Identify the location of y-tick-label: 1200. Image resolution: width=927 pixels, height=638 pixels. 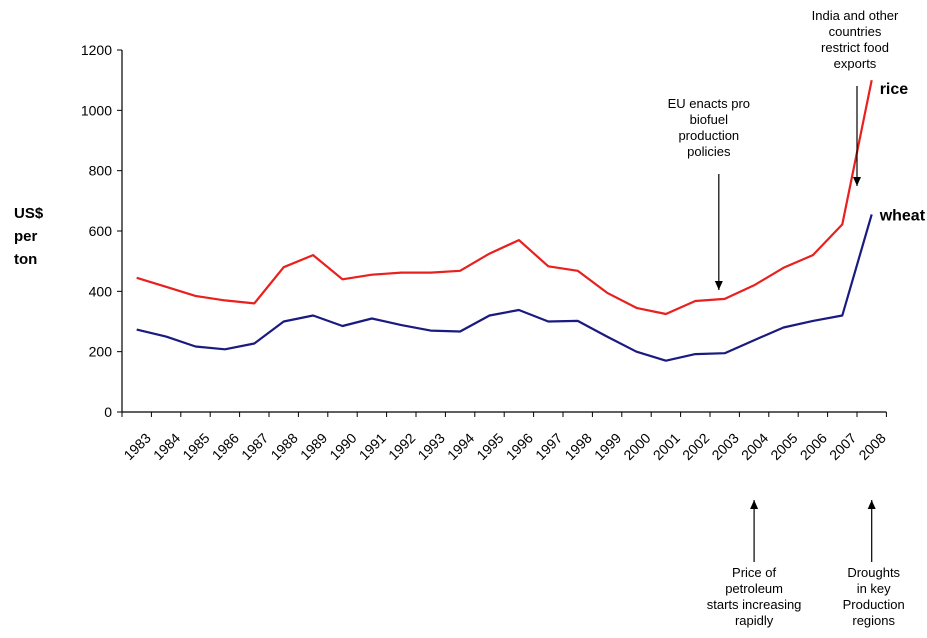
(96, 50).